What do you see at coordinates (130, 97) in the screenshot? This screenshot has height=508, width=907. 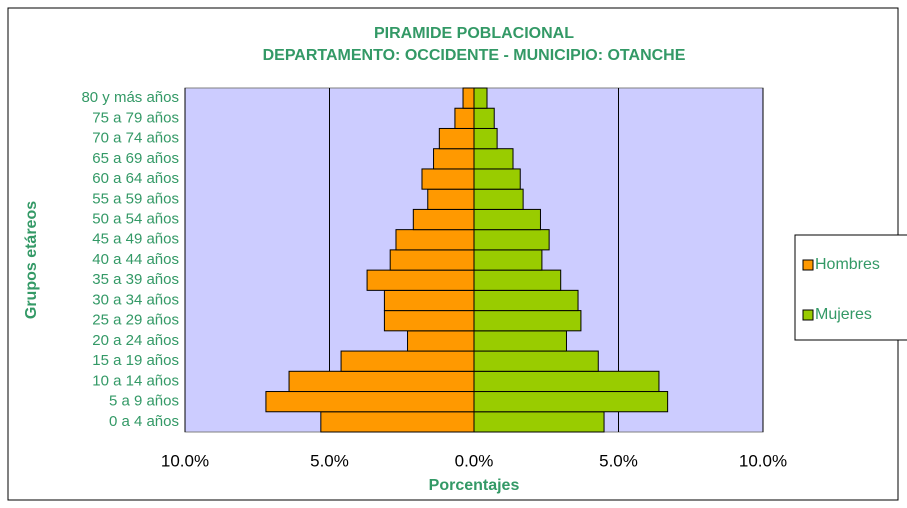 I see `y-tick-label: 80 y más años` at bounding box center [130, 97].